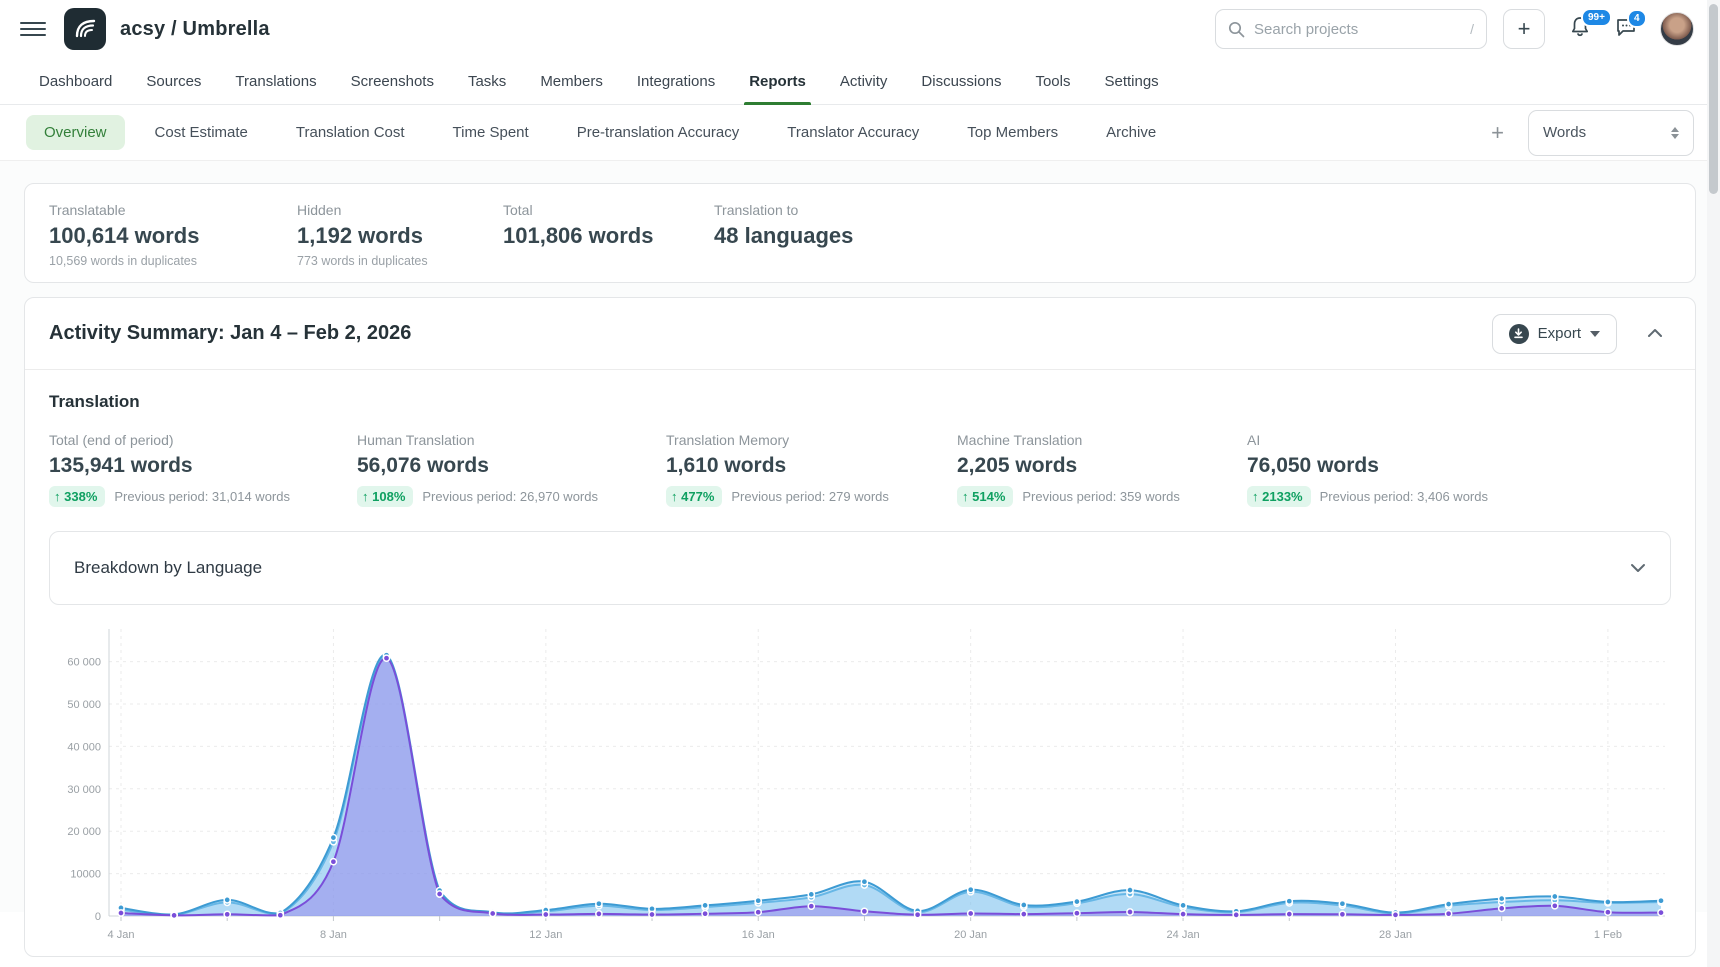 Image resolution: width=1720 pixels, height=967 pixels. I want to click on y-axis-label: 60 000, so click(84, 663).